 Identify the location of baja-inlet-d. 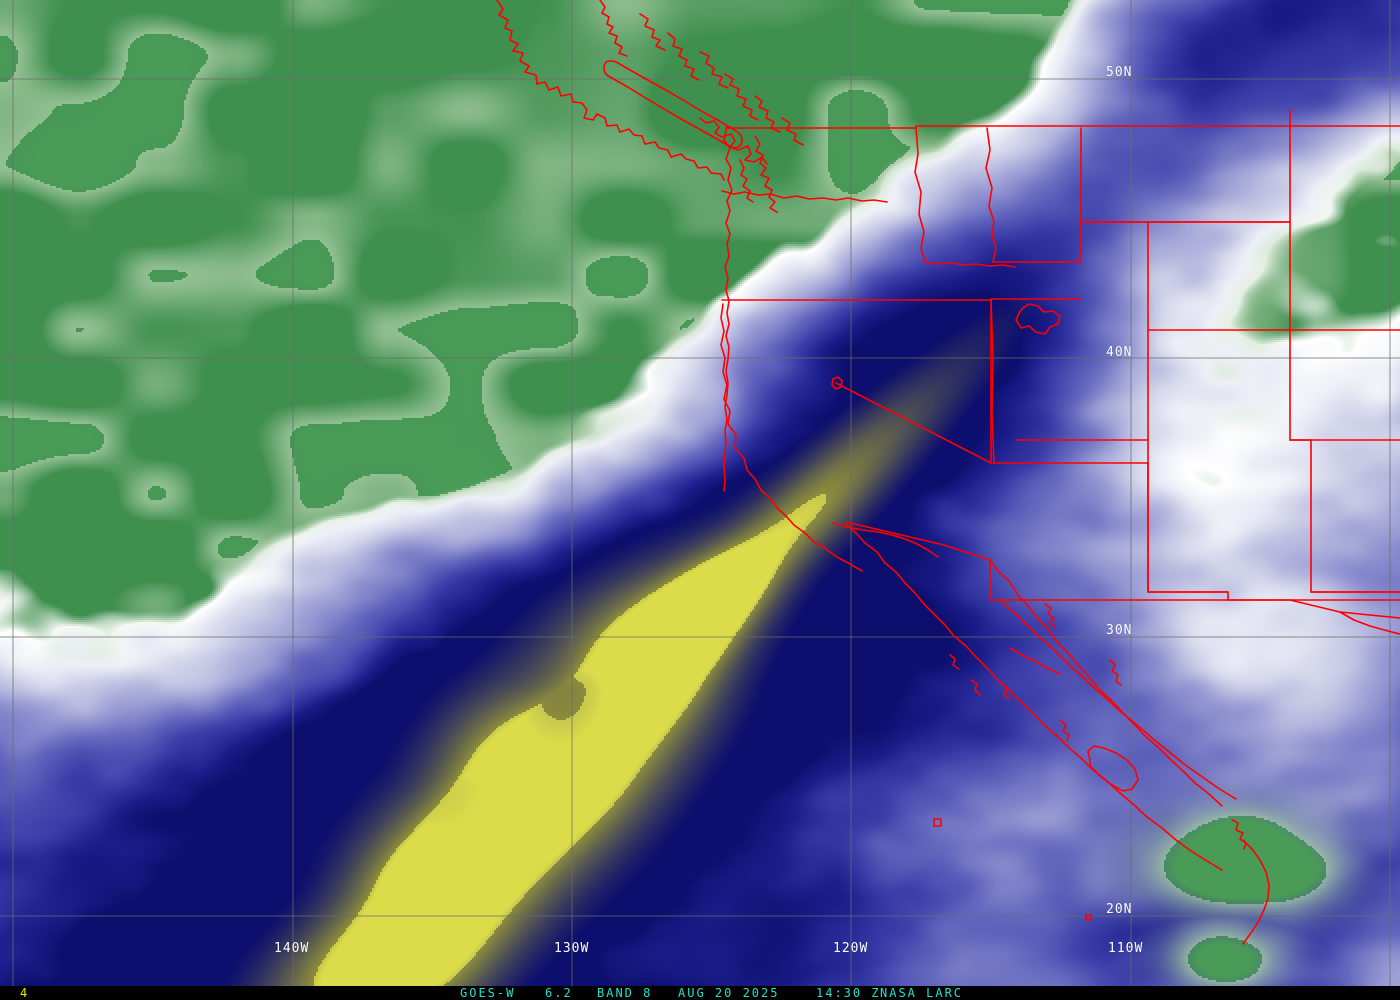
(1064, 730).